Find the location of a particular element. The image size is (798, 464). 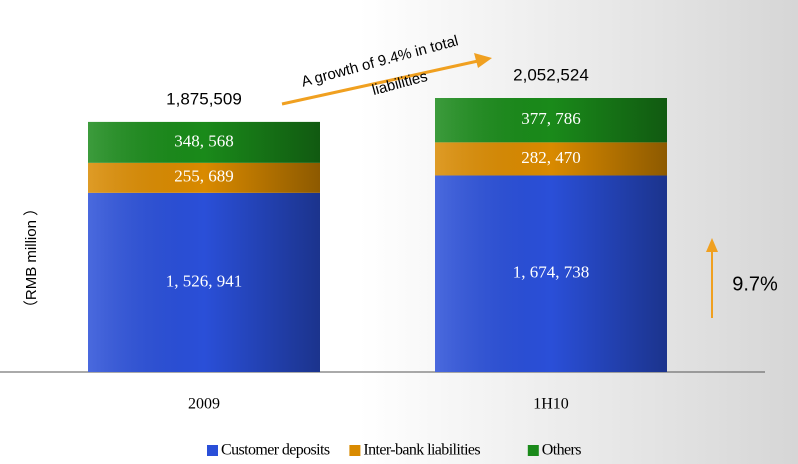

total-label: 1,875,509 is located at coordinates (204, 98).